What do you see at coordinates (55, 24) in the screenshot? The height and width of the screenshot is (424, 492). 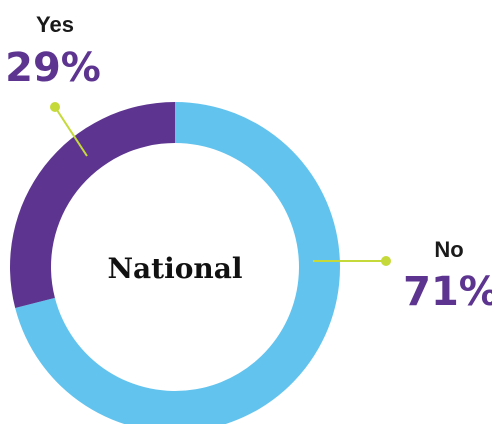 I see `category-label-yes: Yes` at bounding box center [55, 24].